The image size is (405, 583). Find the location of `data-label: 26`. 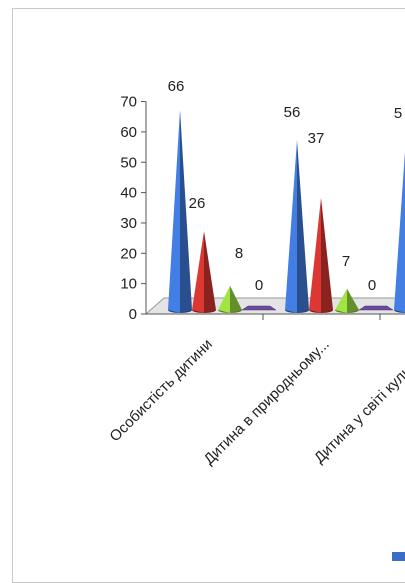

data-label: 26 is located at coordinates (197, 203).